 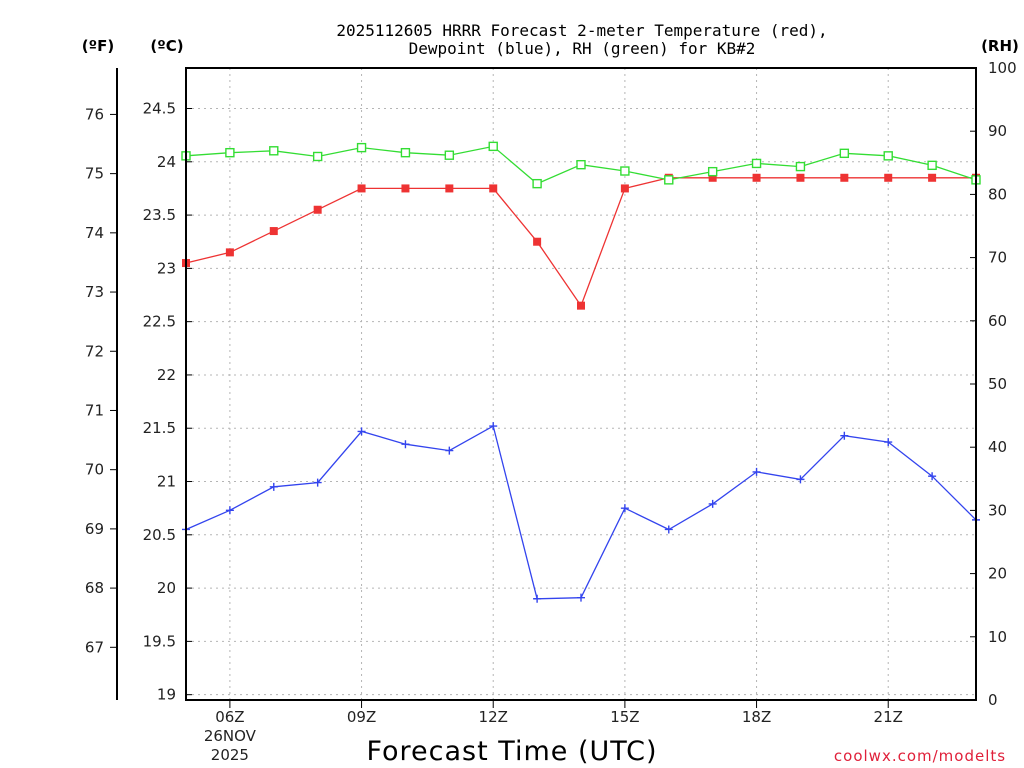 I want to click on rh-tick-label: 80, so click(x=997, y=194).